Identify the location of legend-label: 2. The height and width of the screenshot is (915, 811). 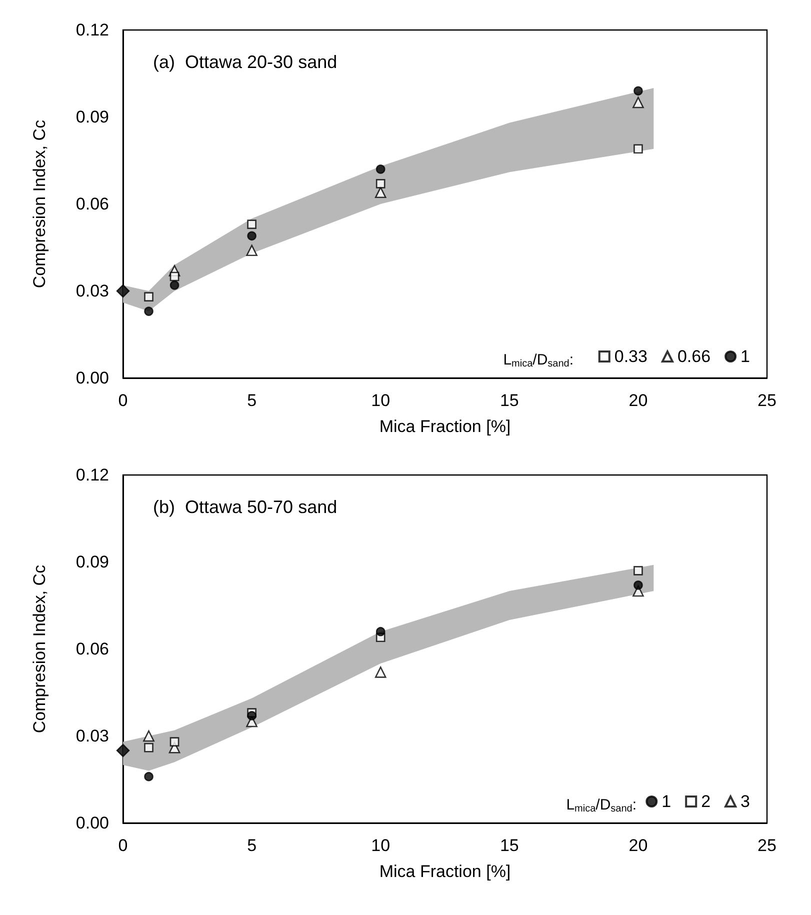
(706, 801).